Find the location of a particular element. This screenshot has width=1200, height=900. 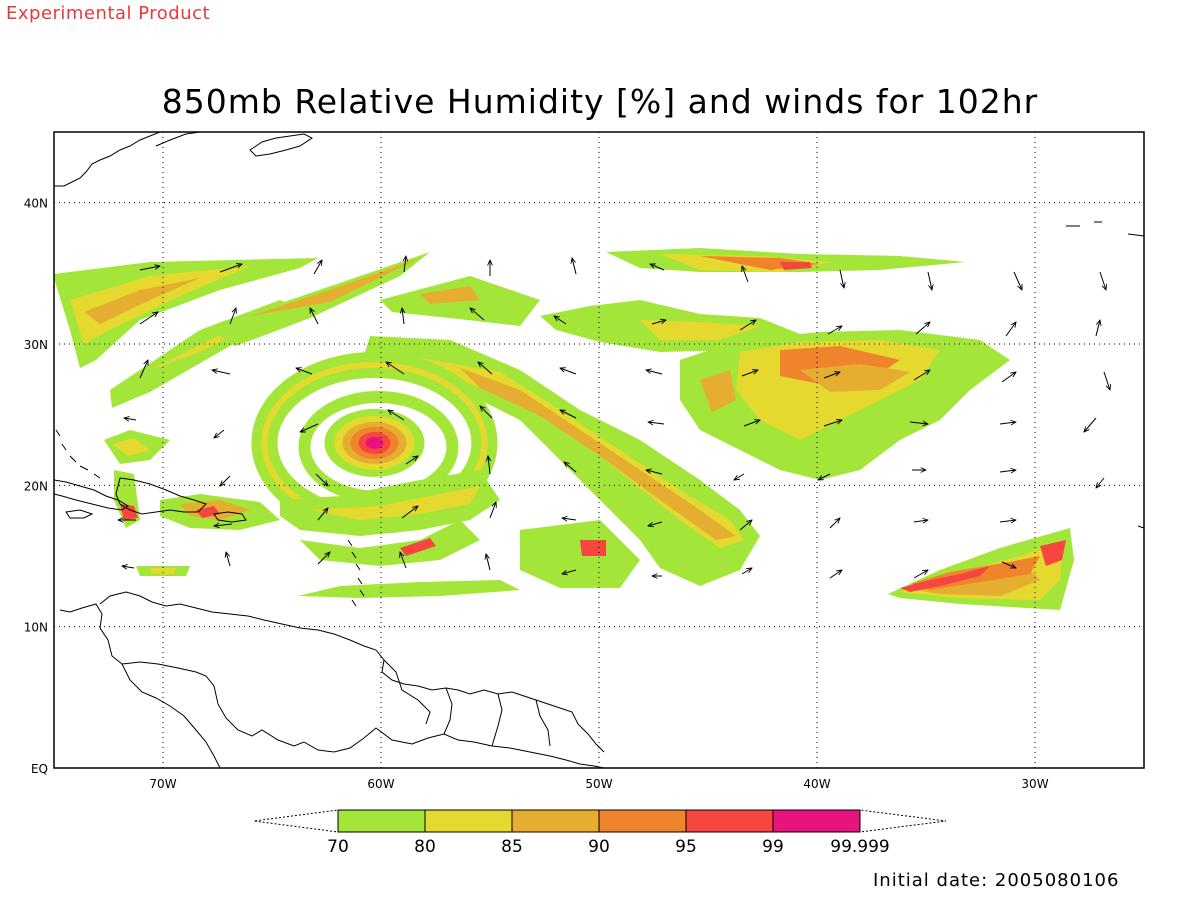

venezuela-coast is located at coordinates (352, 672).